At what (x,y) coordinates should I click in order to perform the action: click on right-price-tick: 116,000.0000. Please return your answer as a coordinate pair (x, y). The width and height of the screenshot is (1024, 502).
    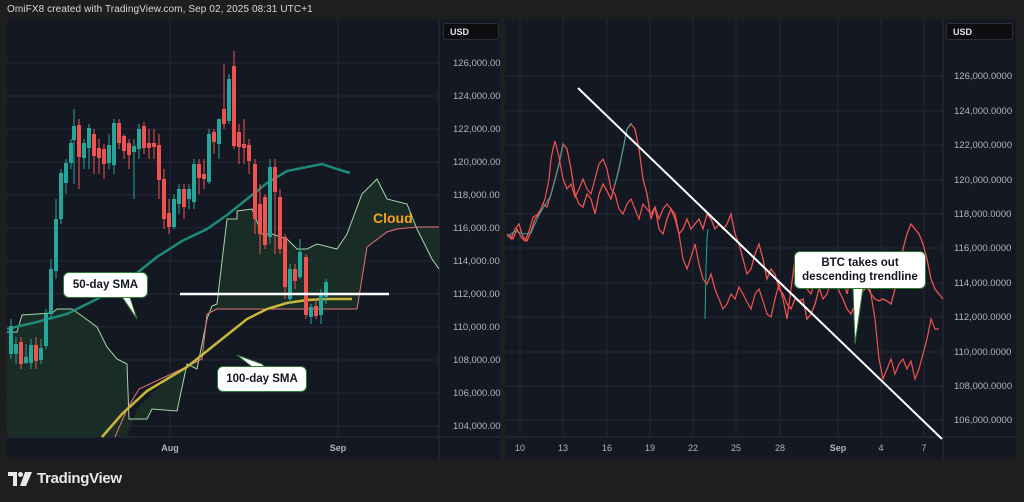
    Looking at the image, I should click on (983, 248).